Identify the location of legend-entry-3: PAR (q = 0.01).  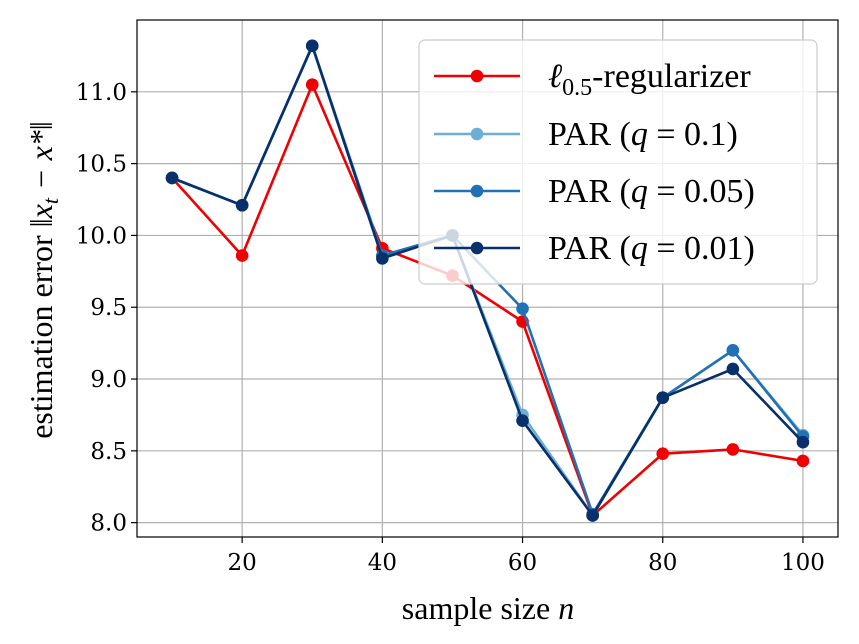
(594, 248).